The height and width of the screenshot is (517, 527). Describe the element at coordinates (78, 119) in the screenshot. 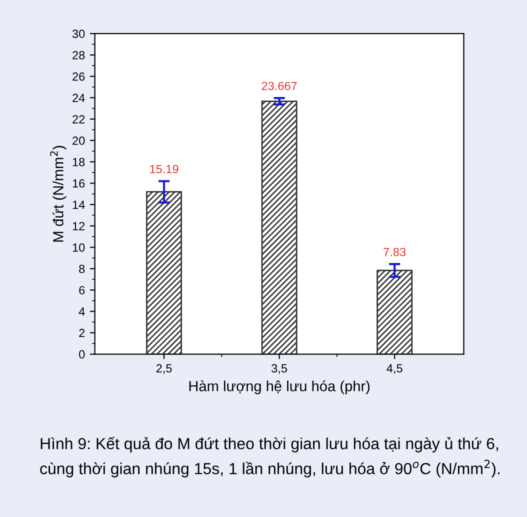

I see `y-tick-label: 22` at that location.